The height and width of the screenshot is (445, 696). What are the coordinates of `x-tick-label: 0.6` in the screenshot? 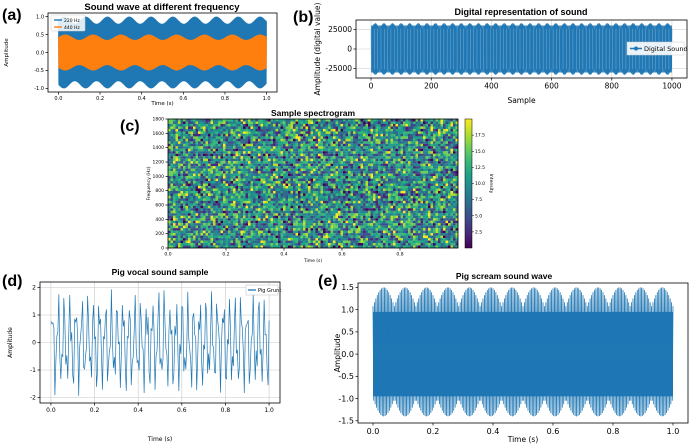 It's located at (183, 99).